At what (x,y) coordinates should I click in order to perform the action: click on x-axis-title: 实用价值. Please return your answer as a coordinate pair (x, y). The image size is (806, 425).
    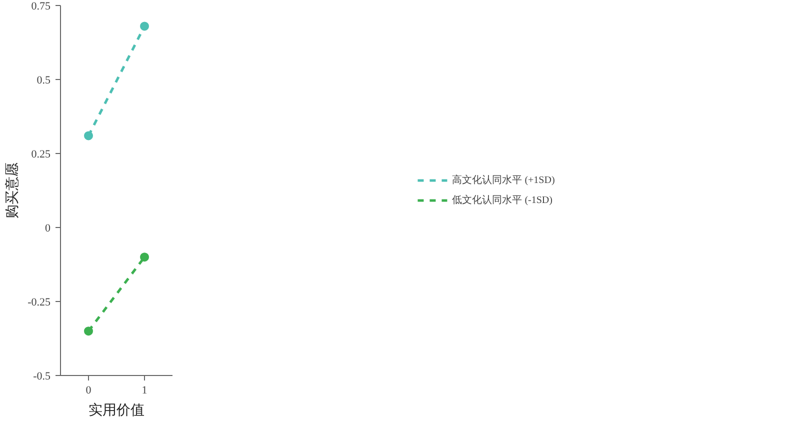
    Looking at the image, I should click on (116, 410).